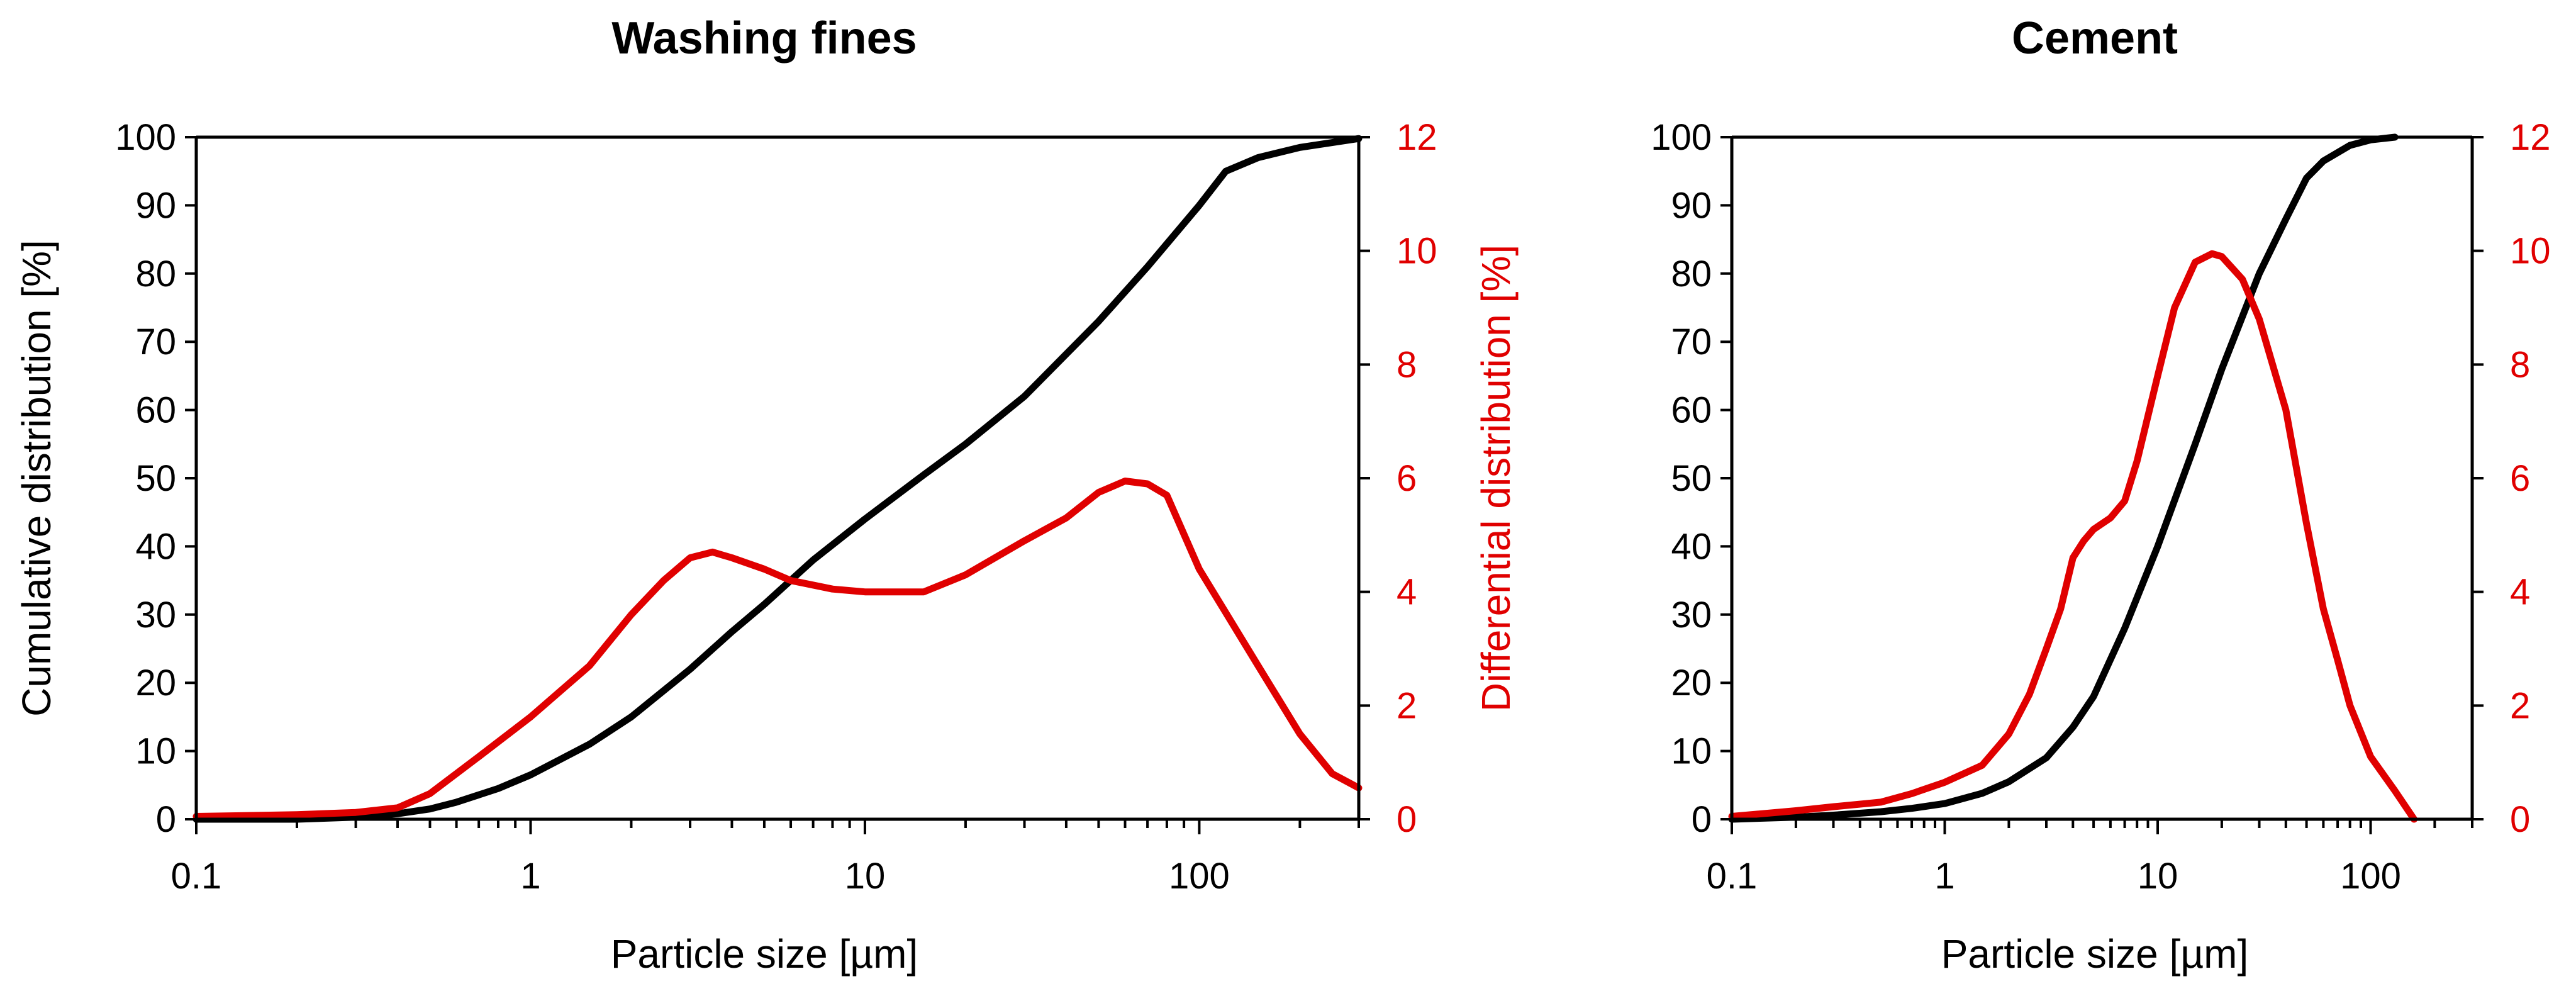 This screenshot has height=991, width=2576. What do you see at coordinates (764, 38) in the screenshot?
I see `chart-title: Washing fines` at bounding box center [764, 38].